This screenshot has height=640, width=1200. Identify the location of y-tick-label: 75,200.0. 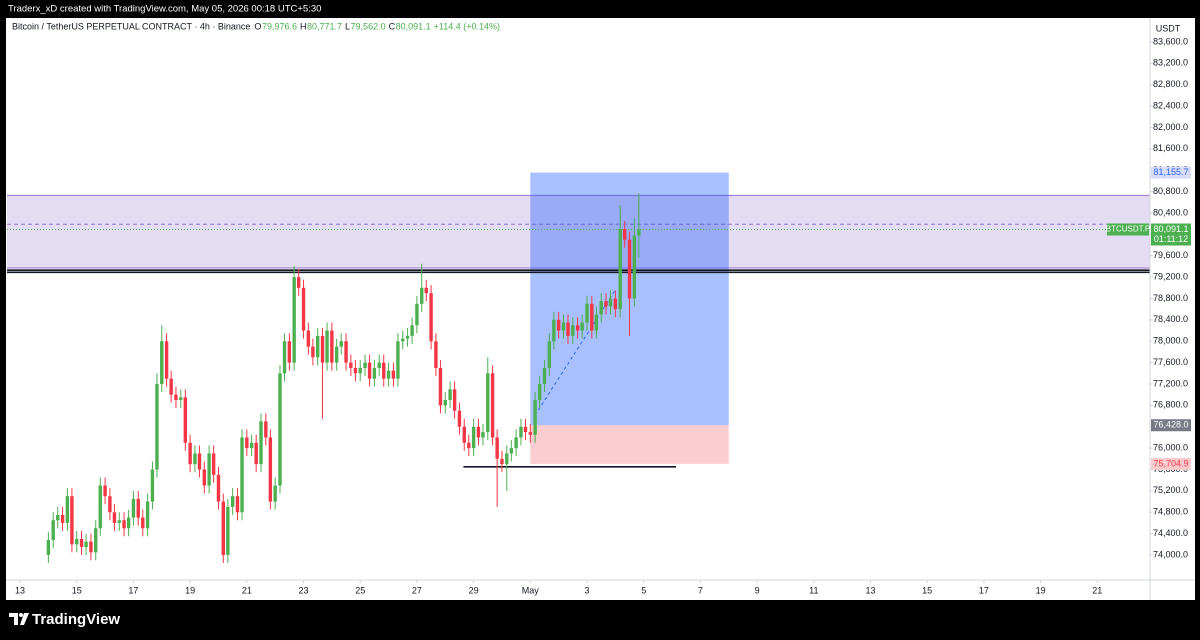
(1170, 490).